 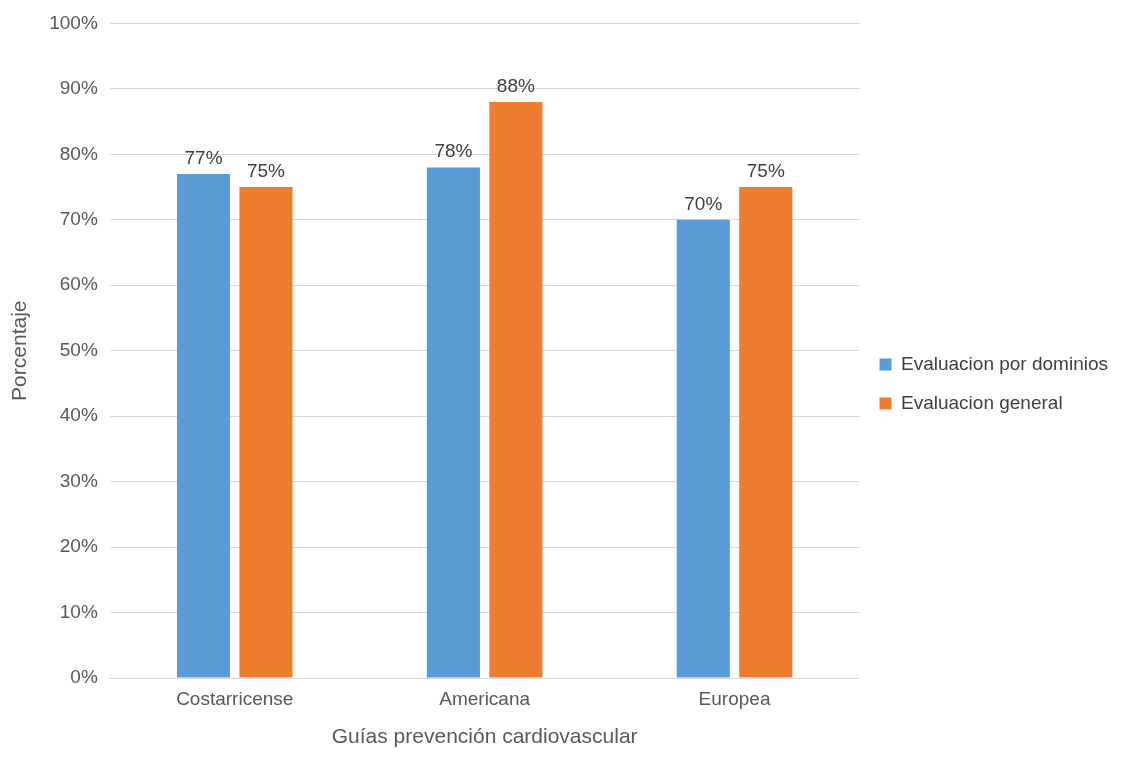 I want to click on x-axis-title: Guías prevención cardiovascular, so click(x=484, y=736).